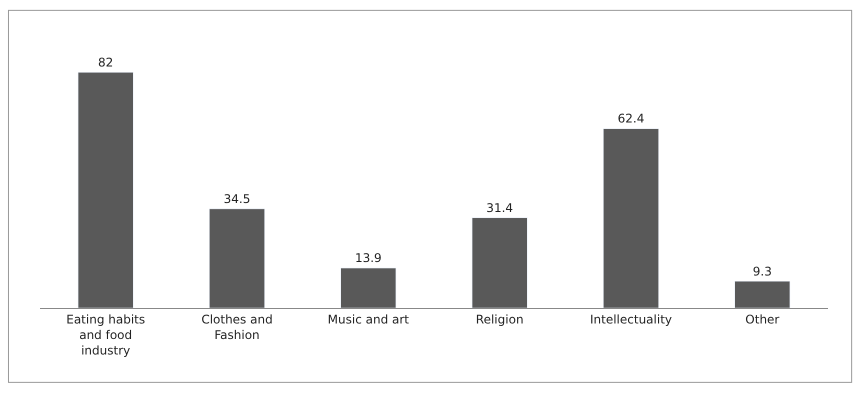 The image size is (858, 408). I want to click on data-label: 34.5, so click(237, 199).